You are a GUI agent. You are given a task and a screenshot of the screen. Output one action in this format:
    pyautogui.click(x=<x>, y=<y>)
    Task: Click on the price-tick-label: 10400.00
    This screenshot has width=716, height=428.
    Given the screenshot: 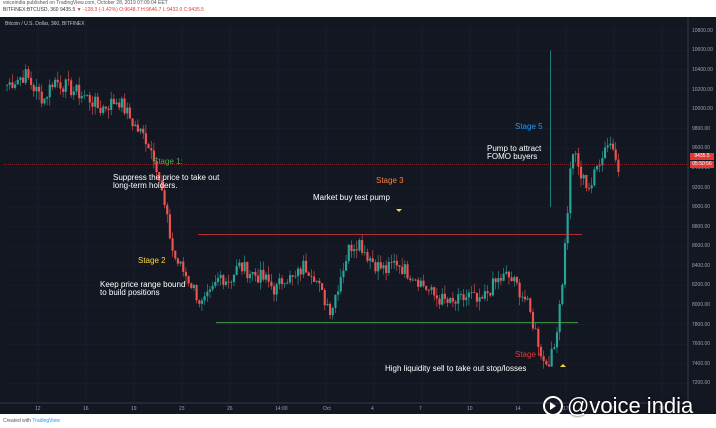 What is the action you would take?
    pyautogui.click(x=702, y=69)
    